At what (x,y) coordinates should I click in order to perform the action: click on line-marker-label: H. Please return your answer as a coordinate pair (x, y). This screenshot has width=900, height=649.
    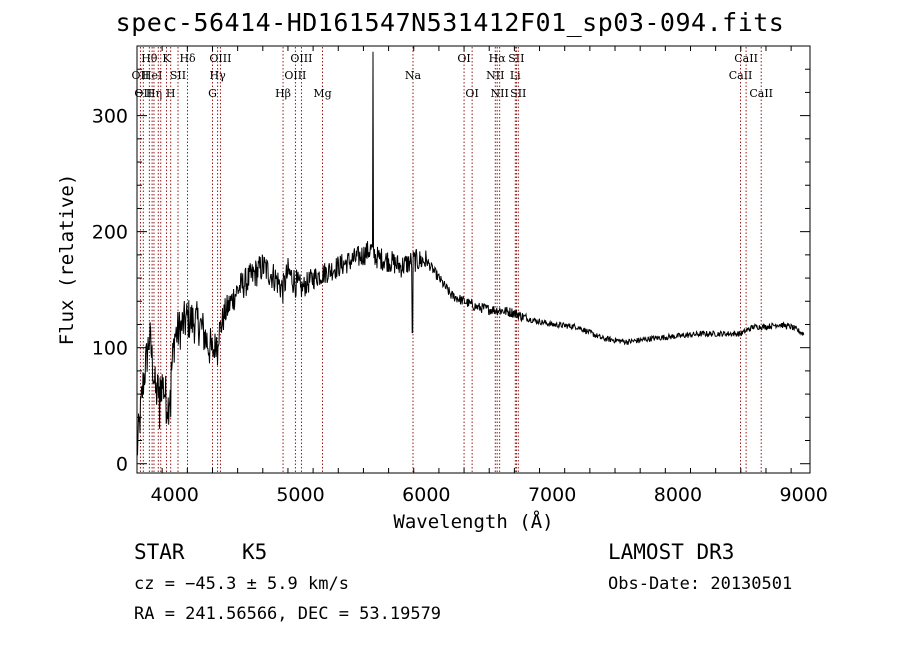
    Looking at the image, I should click on (171, 93).